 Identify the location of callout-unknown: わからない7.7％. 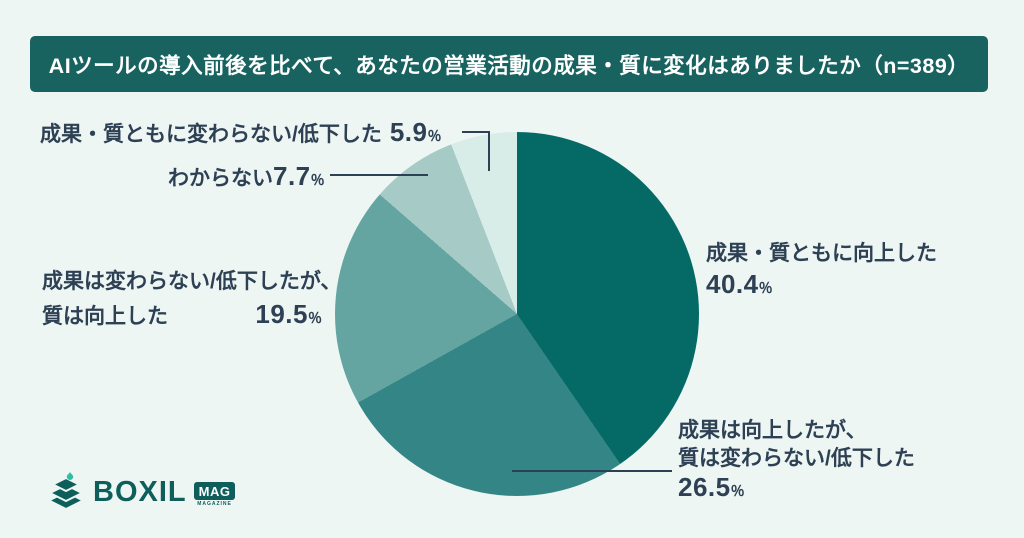
(246, 178).